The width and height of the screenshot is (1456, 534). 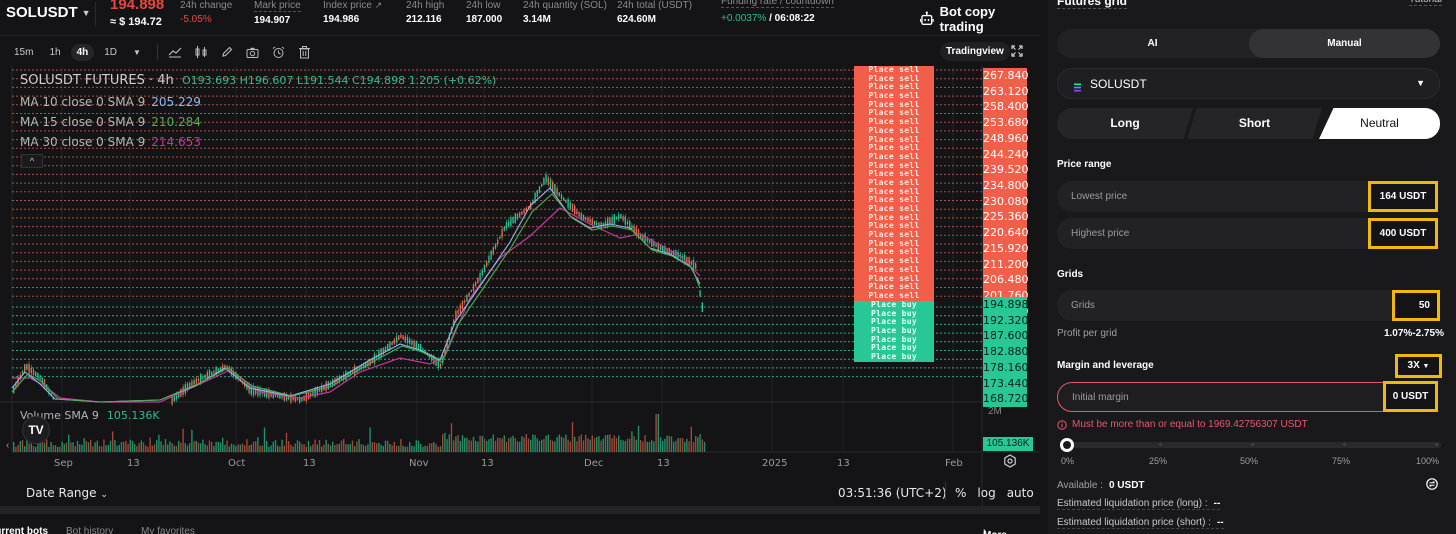 What do you see at coordinates (980, 19) in the screenshot?
I see `bot-copy-trading-button: Bot copy trading` at bounding box center [980, 19].